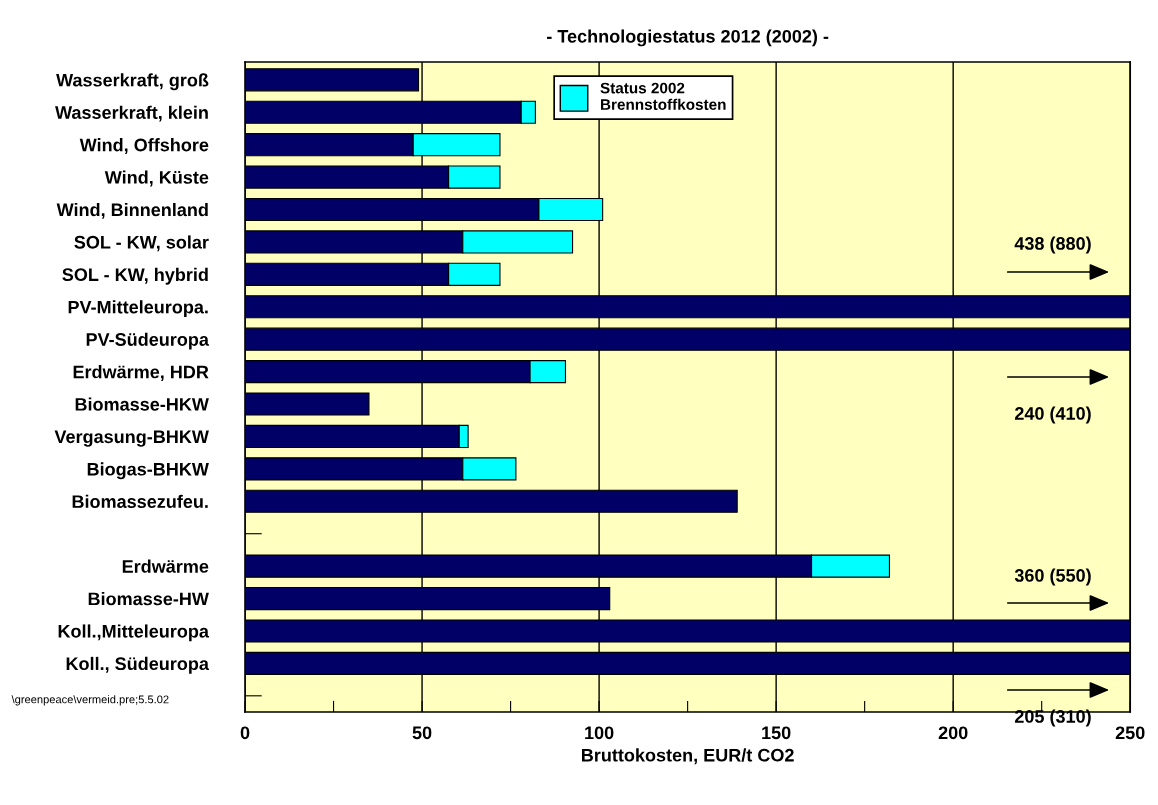 The height and width of the screenshot is (805, 1158). What do you see at coordinates (131, 438) in the screenshot?
I see `y-tick-label: Vergasung-BHKW` at bounding box center [131, 438].